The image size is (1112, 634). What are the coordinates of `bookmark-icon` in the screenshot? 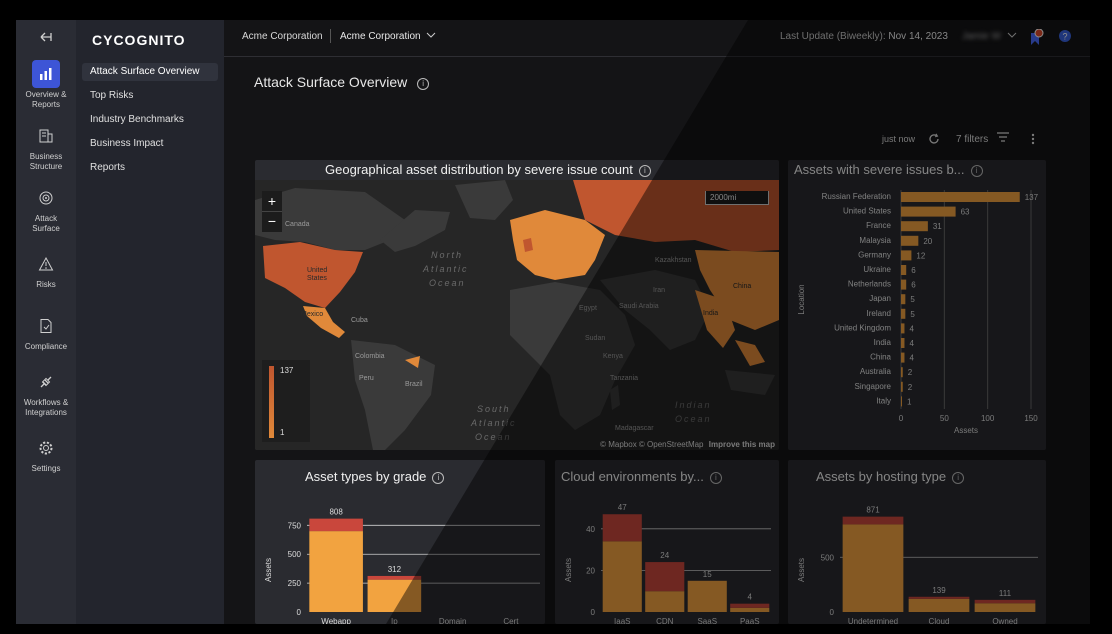 It's located at (1036, 39).